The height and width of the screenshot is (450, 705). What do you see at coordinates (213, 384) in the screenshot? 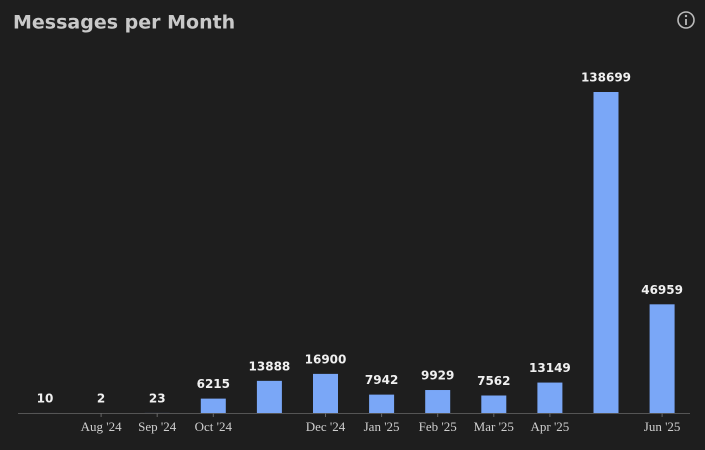
I see `value-label: 6215` at bounding box center [213, 384].